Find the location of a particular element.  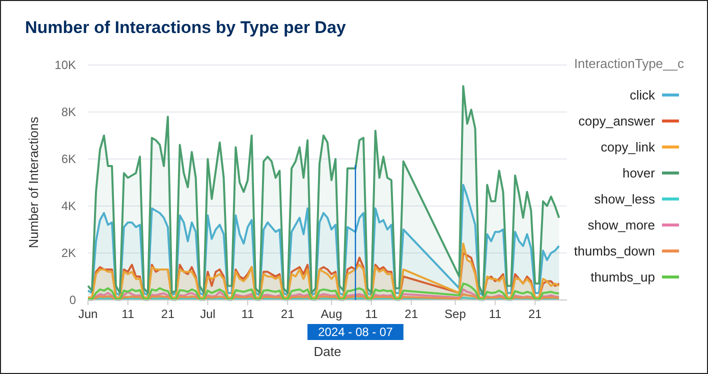

y-axis-title: Number of Interactions is located at coordinates (33, 182).